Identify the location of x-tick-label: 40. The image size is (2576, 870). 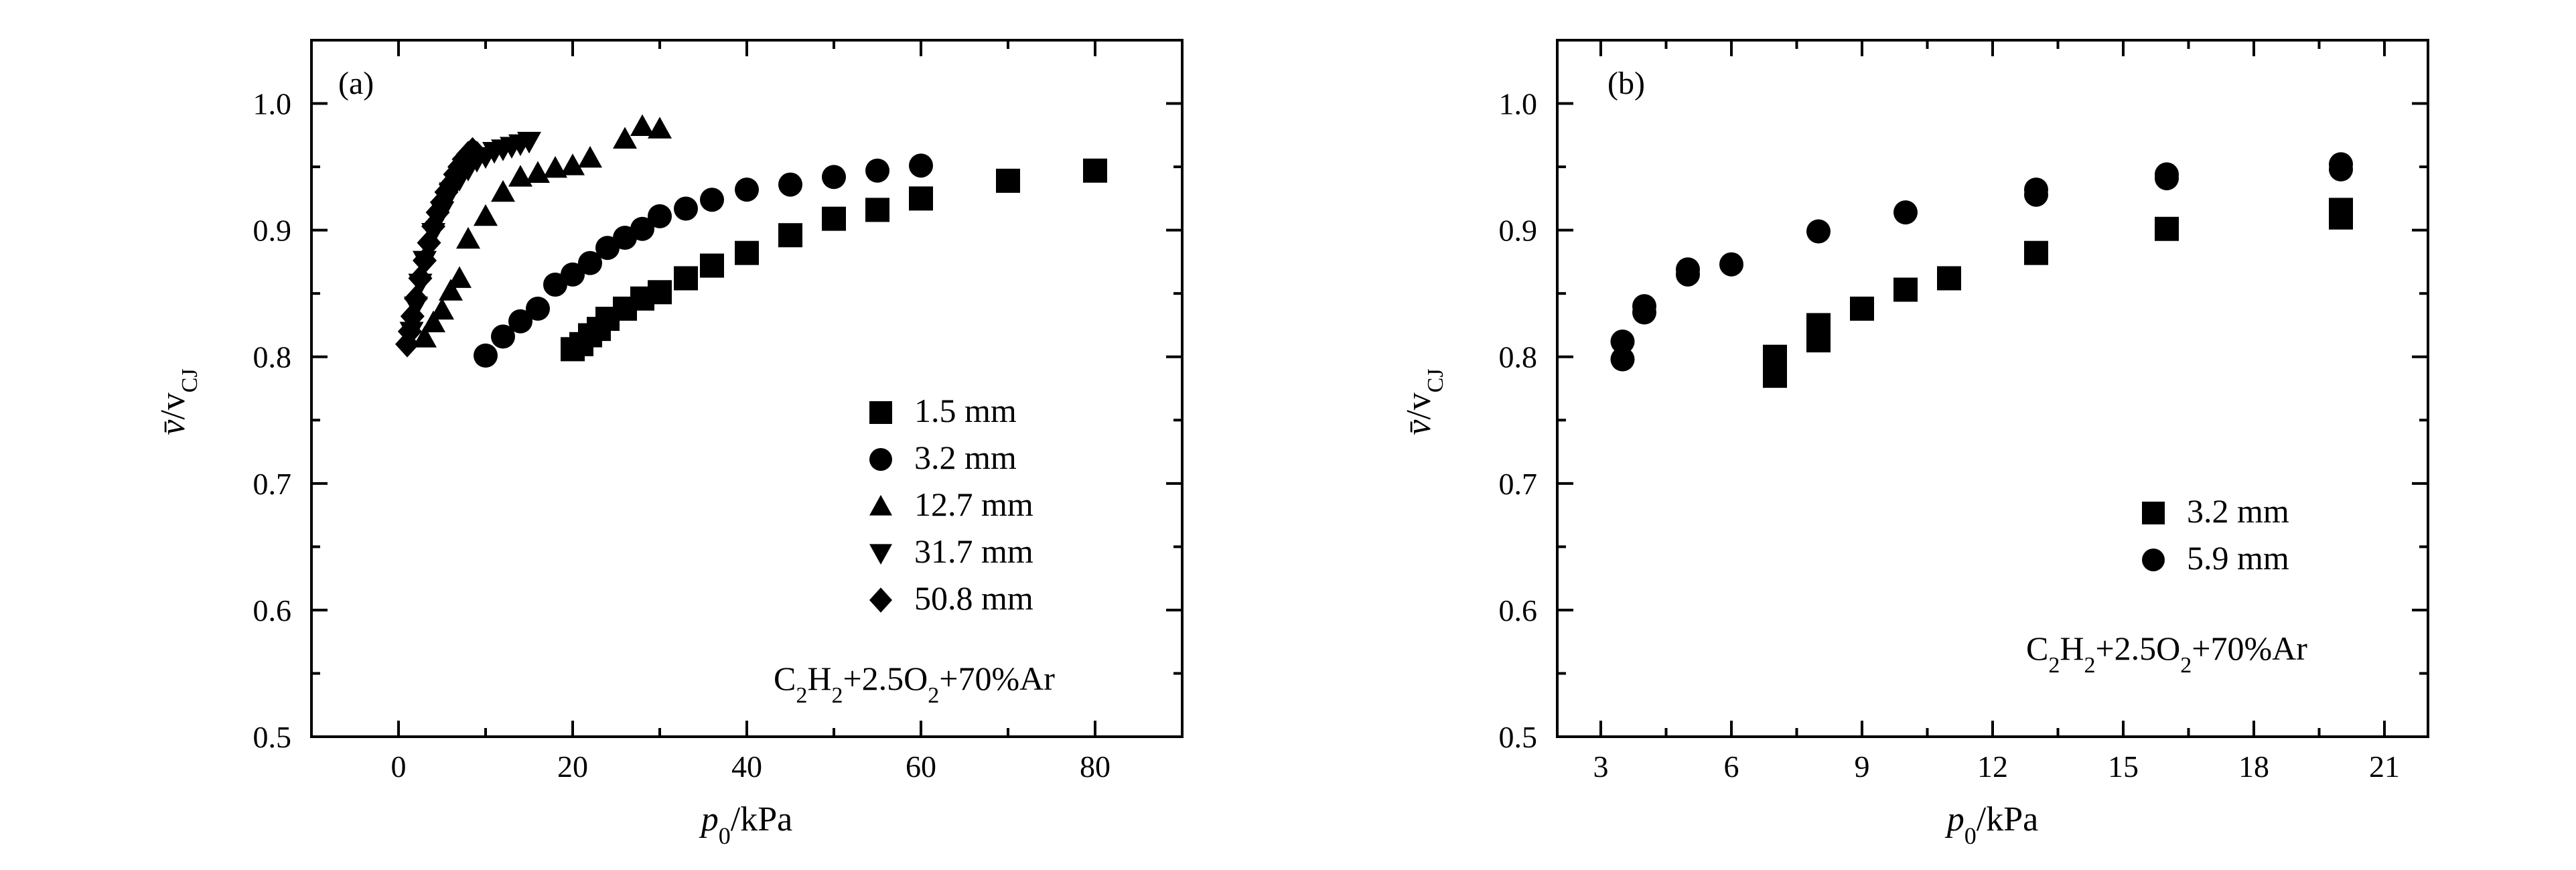
(746, 766).